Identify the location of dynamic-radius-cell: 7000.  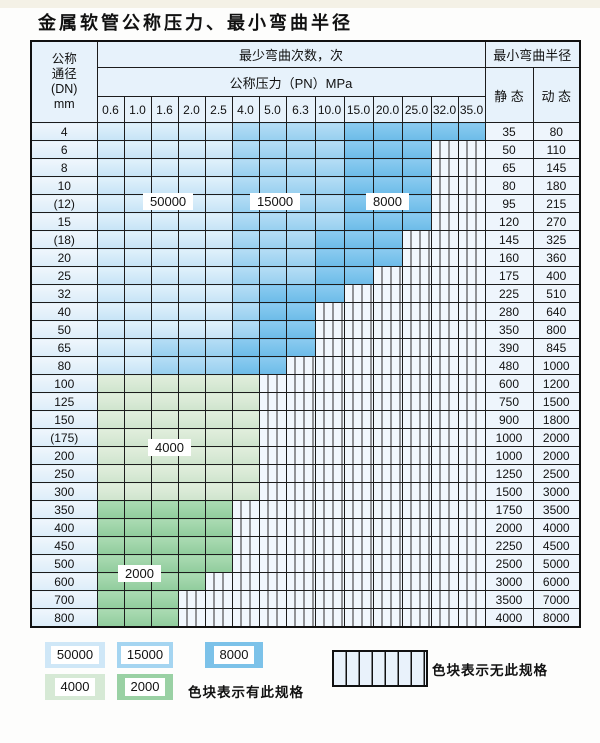
(556, 599).